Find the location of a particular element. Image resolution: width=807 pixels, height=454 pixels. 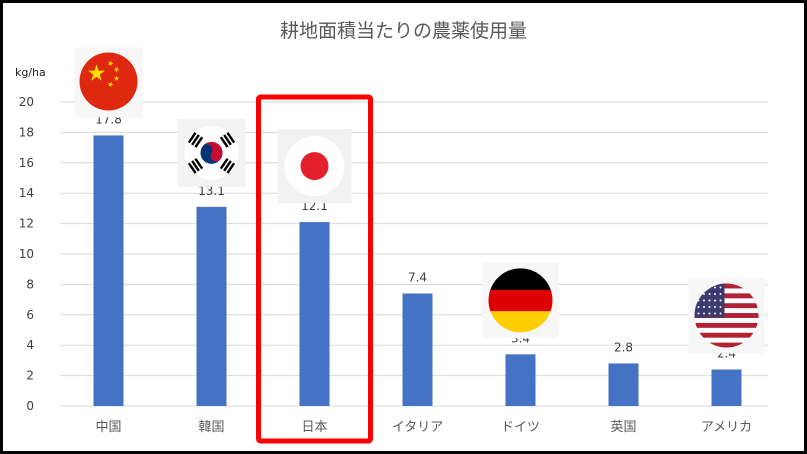

y-tick-label: 4 is located at coordinates (30, 345).